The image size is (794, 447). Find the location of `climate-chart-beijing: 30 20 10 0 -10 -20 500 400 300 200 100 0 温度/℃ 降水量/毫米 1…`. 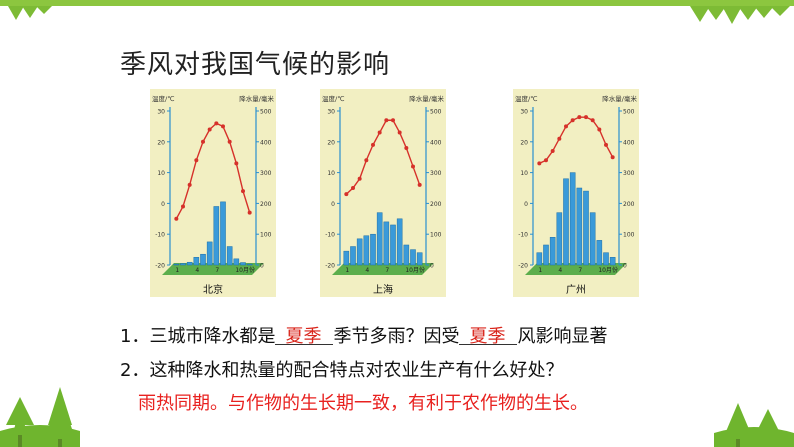

climate-chart-beijing: 30 20 10 0 -10 -20 500 400 300 200 100 0 温度/℃ 降水量/毫米 1… is located at coordinates (213, 193).